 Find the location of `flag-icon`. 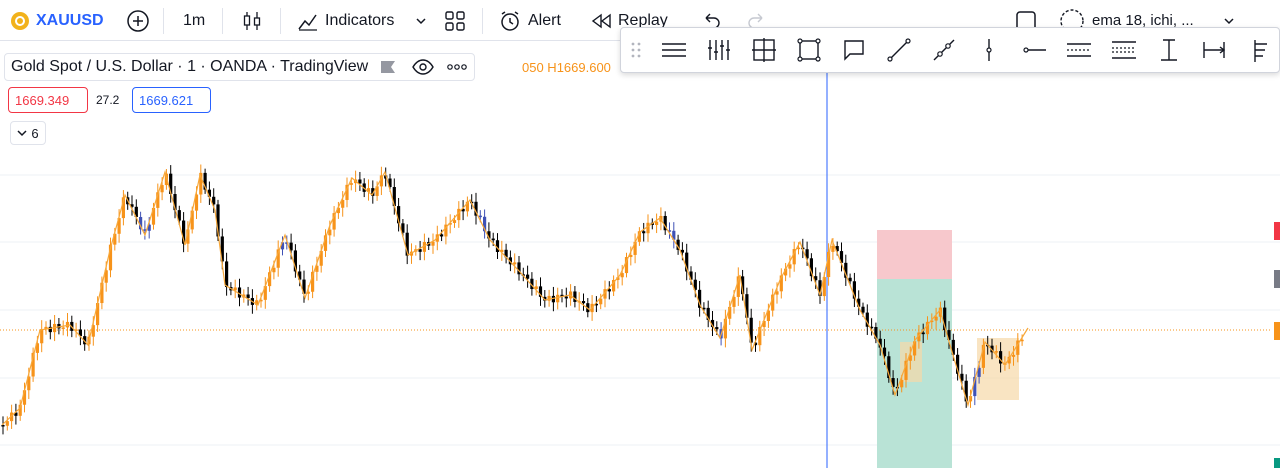

flag-icon is located at coordinates (388, 67).